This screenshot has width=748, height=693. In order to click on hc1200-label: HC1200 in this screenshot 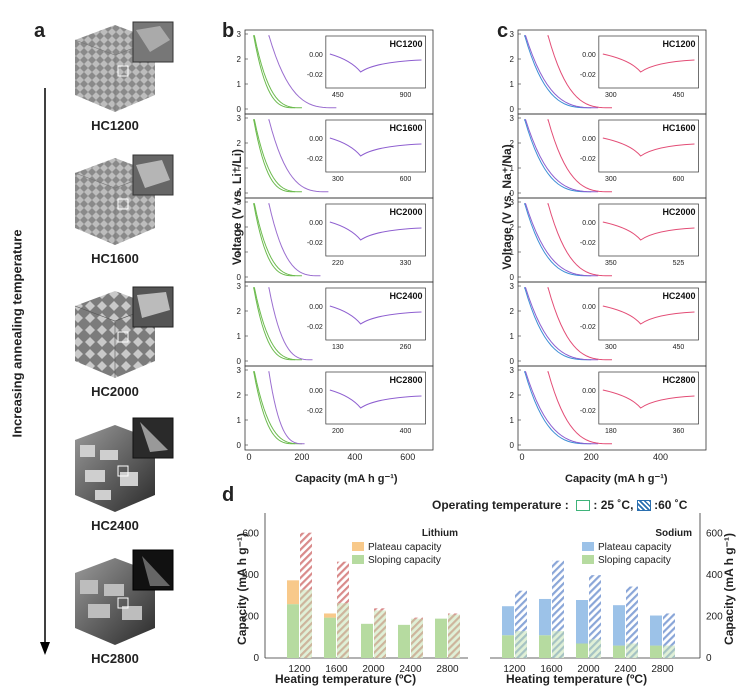, I will do `click(115, 125)`.